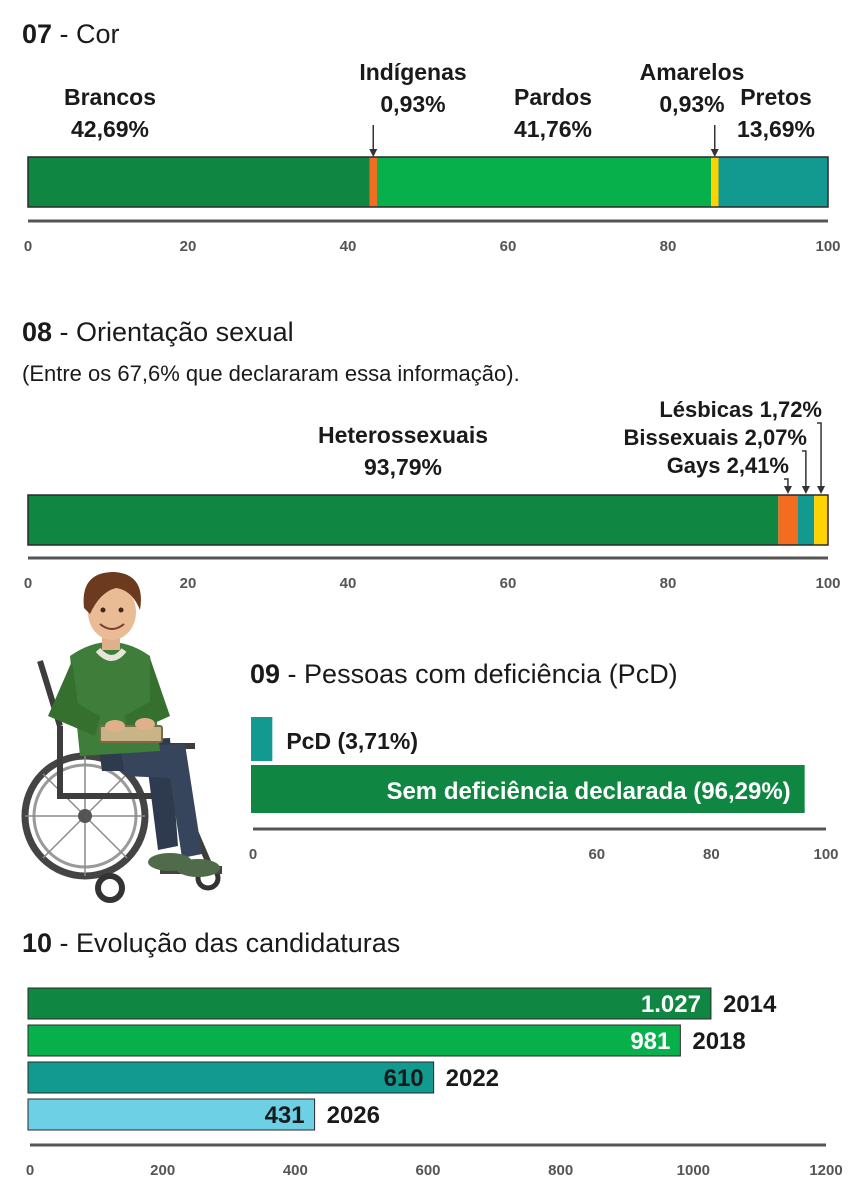 This screenshot has height=1200, width=860. What do you see at coordinates (715, 437) in the screenshot?
I see `orientation-callout-label: Bissexuais 2,07%` at bounding box center [715, 437].